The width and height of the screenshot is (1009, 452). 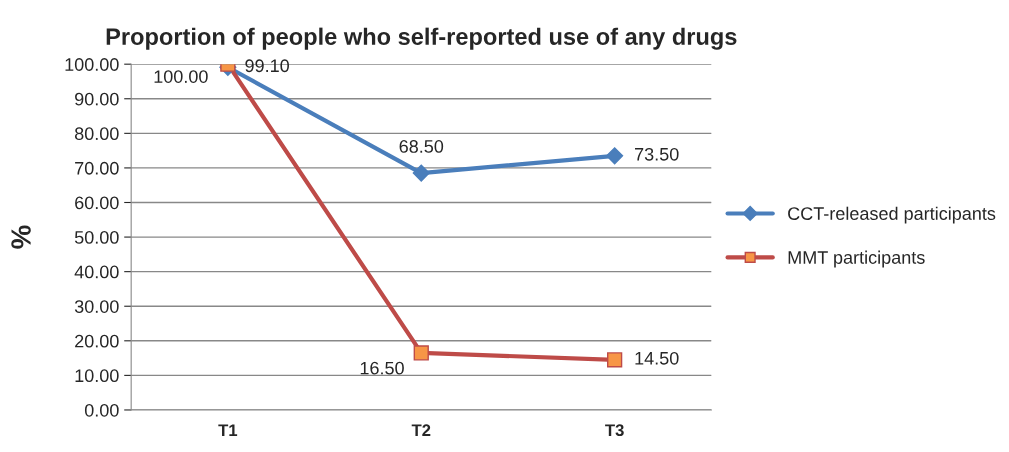 I want to click on data-label: 73.50, so click(x=657, y=154).